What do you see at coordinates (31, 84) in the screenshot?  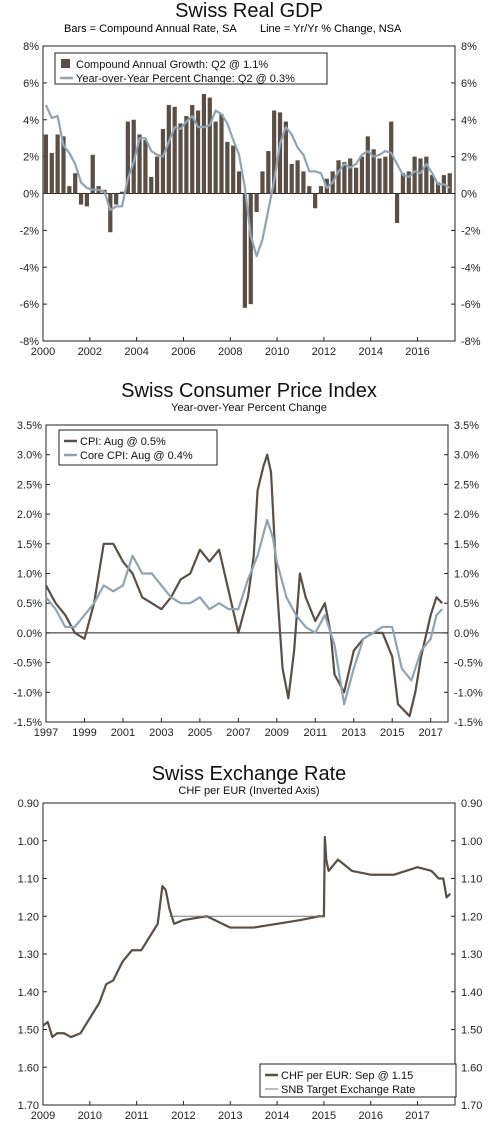 I see `y-tick-label-left: 6%` at bounding box center [31, 84].